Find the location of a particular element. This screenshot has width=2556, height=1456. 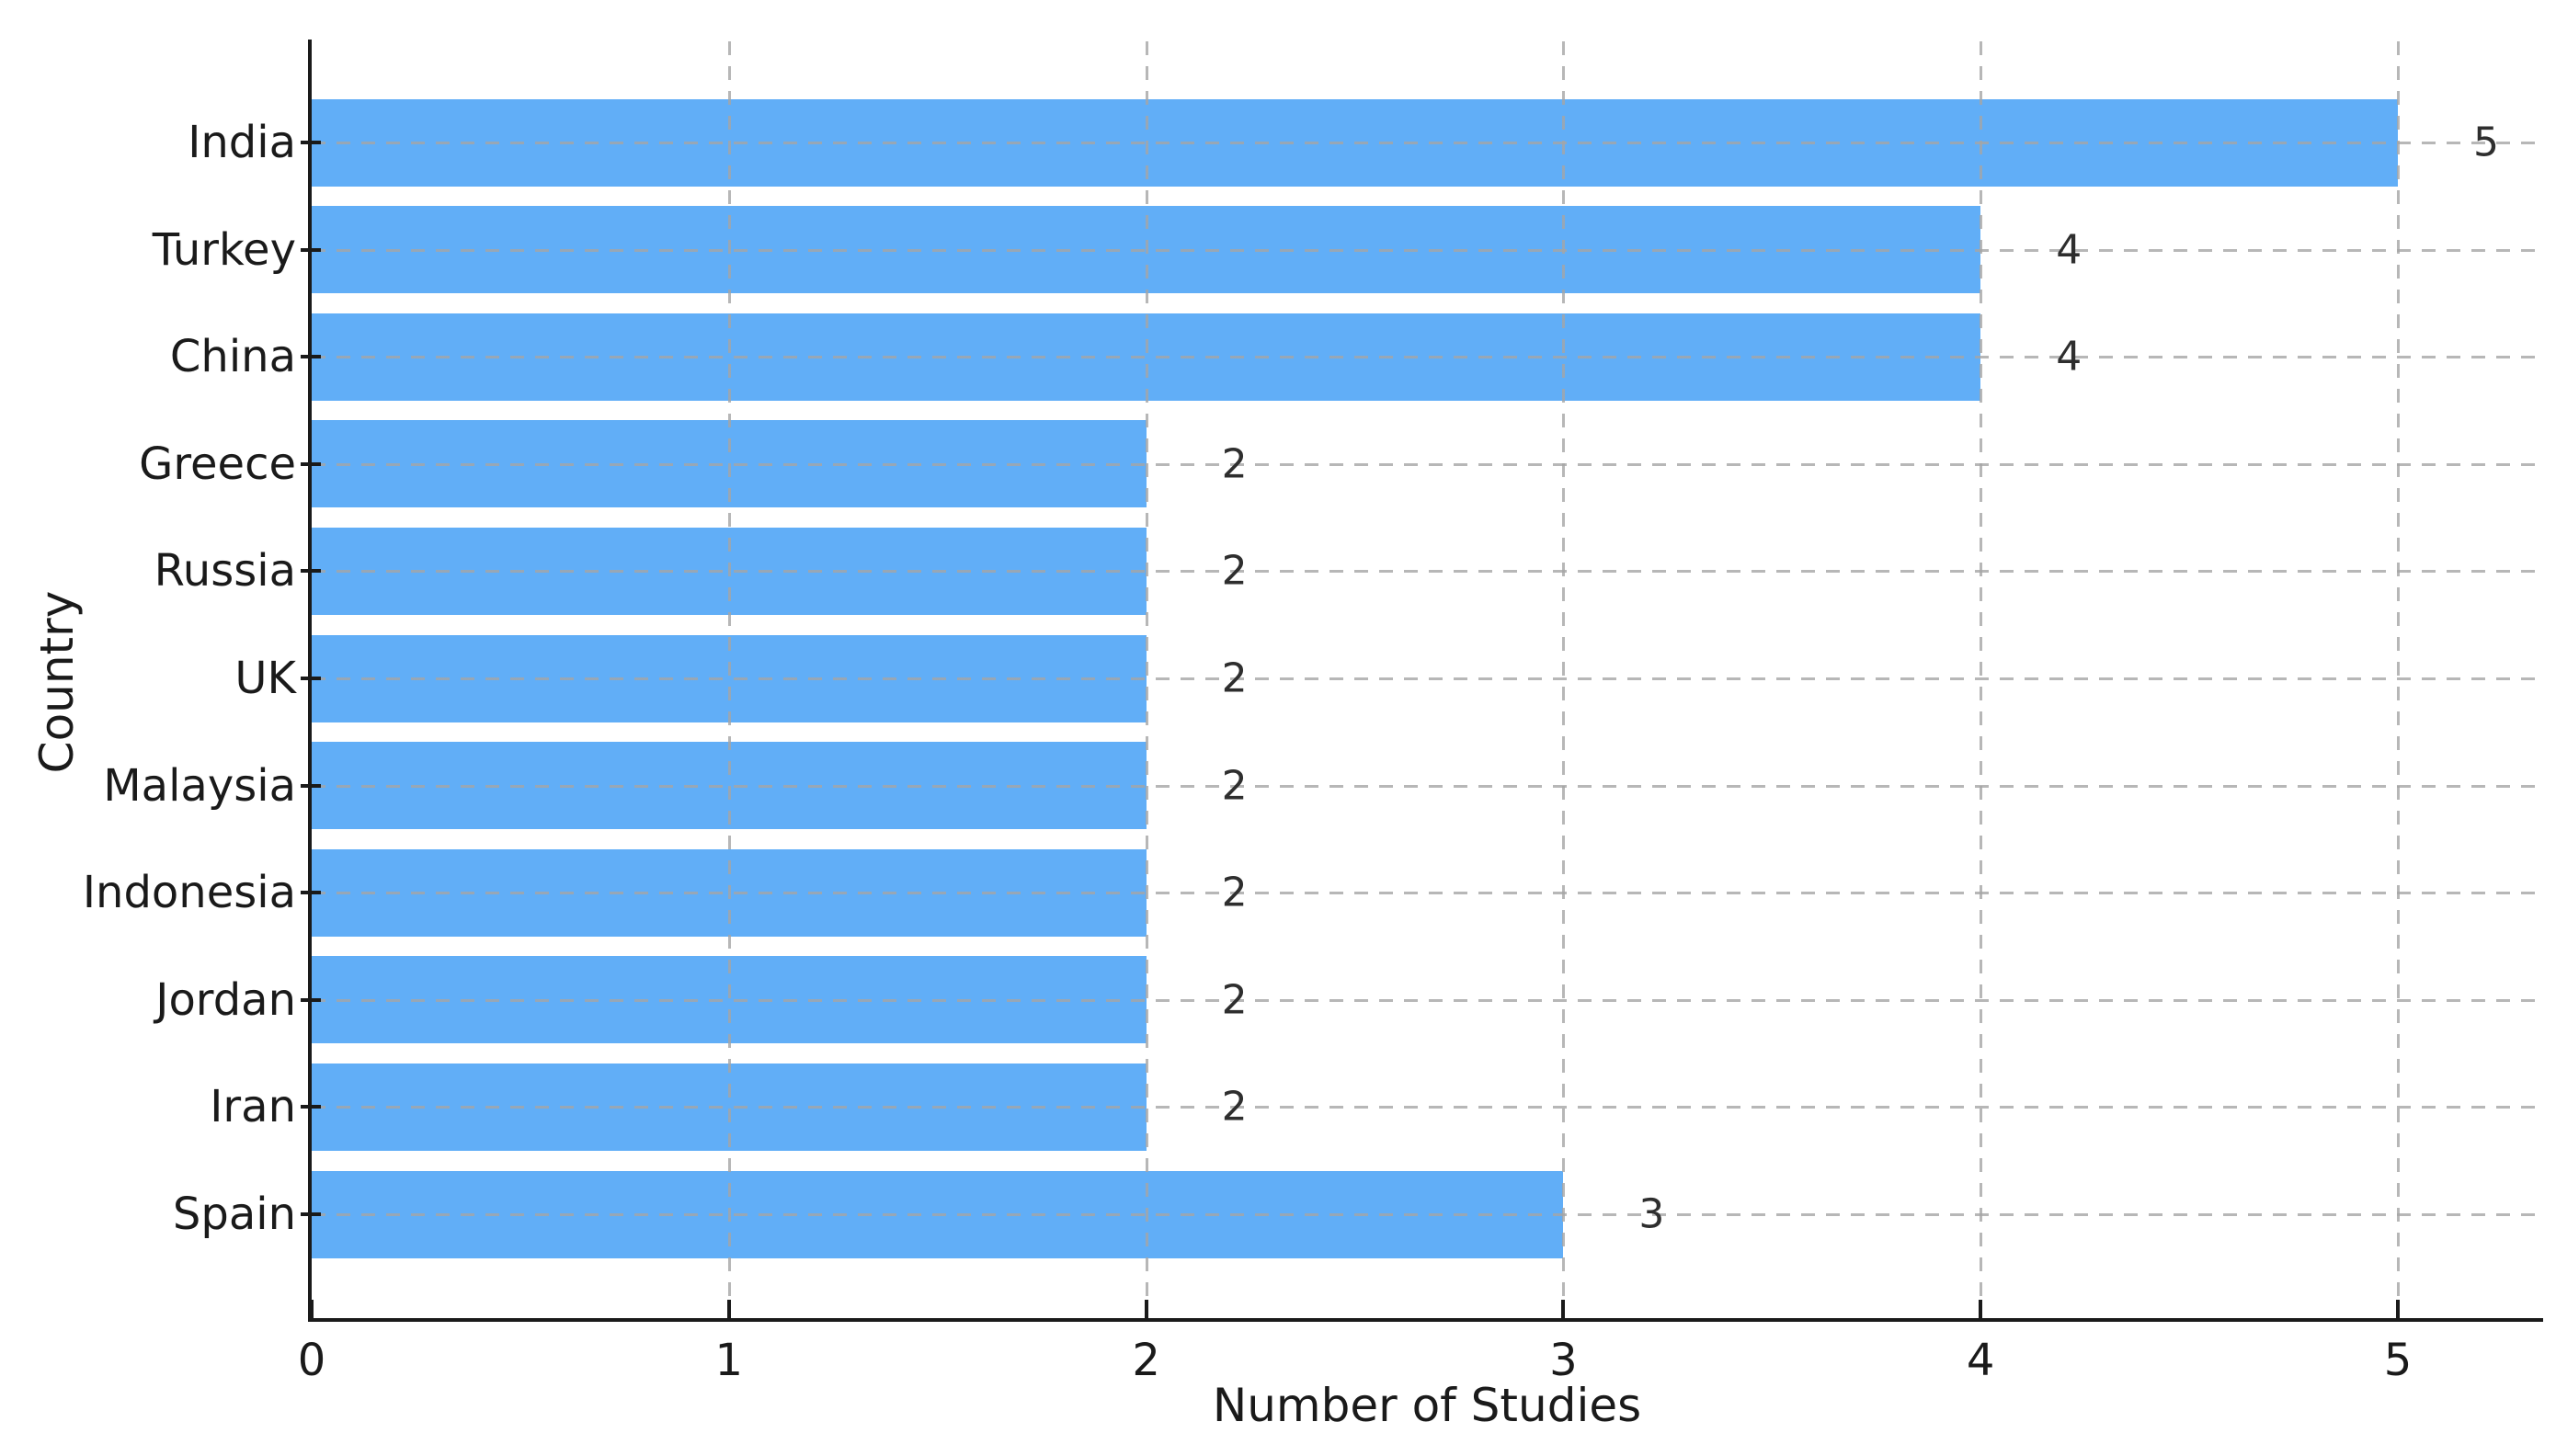

y-tick-label: Indonesia is located at coordinates (189, 893).